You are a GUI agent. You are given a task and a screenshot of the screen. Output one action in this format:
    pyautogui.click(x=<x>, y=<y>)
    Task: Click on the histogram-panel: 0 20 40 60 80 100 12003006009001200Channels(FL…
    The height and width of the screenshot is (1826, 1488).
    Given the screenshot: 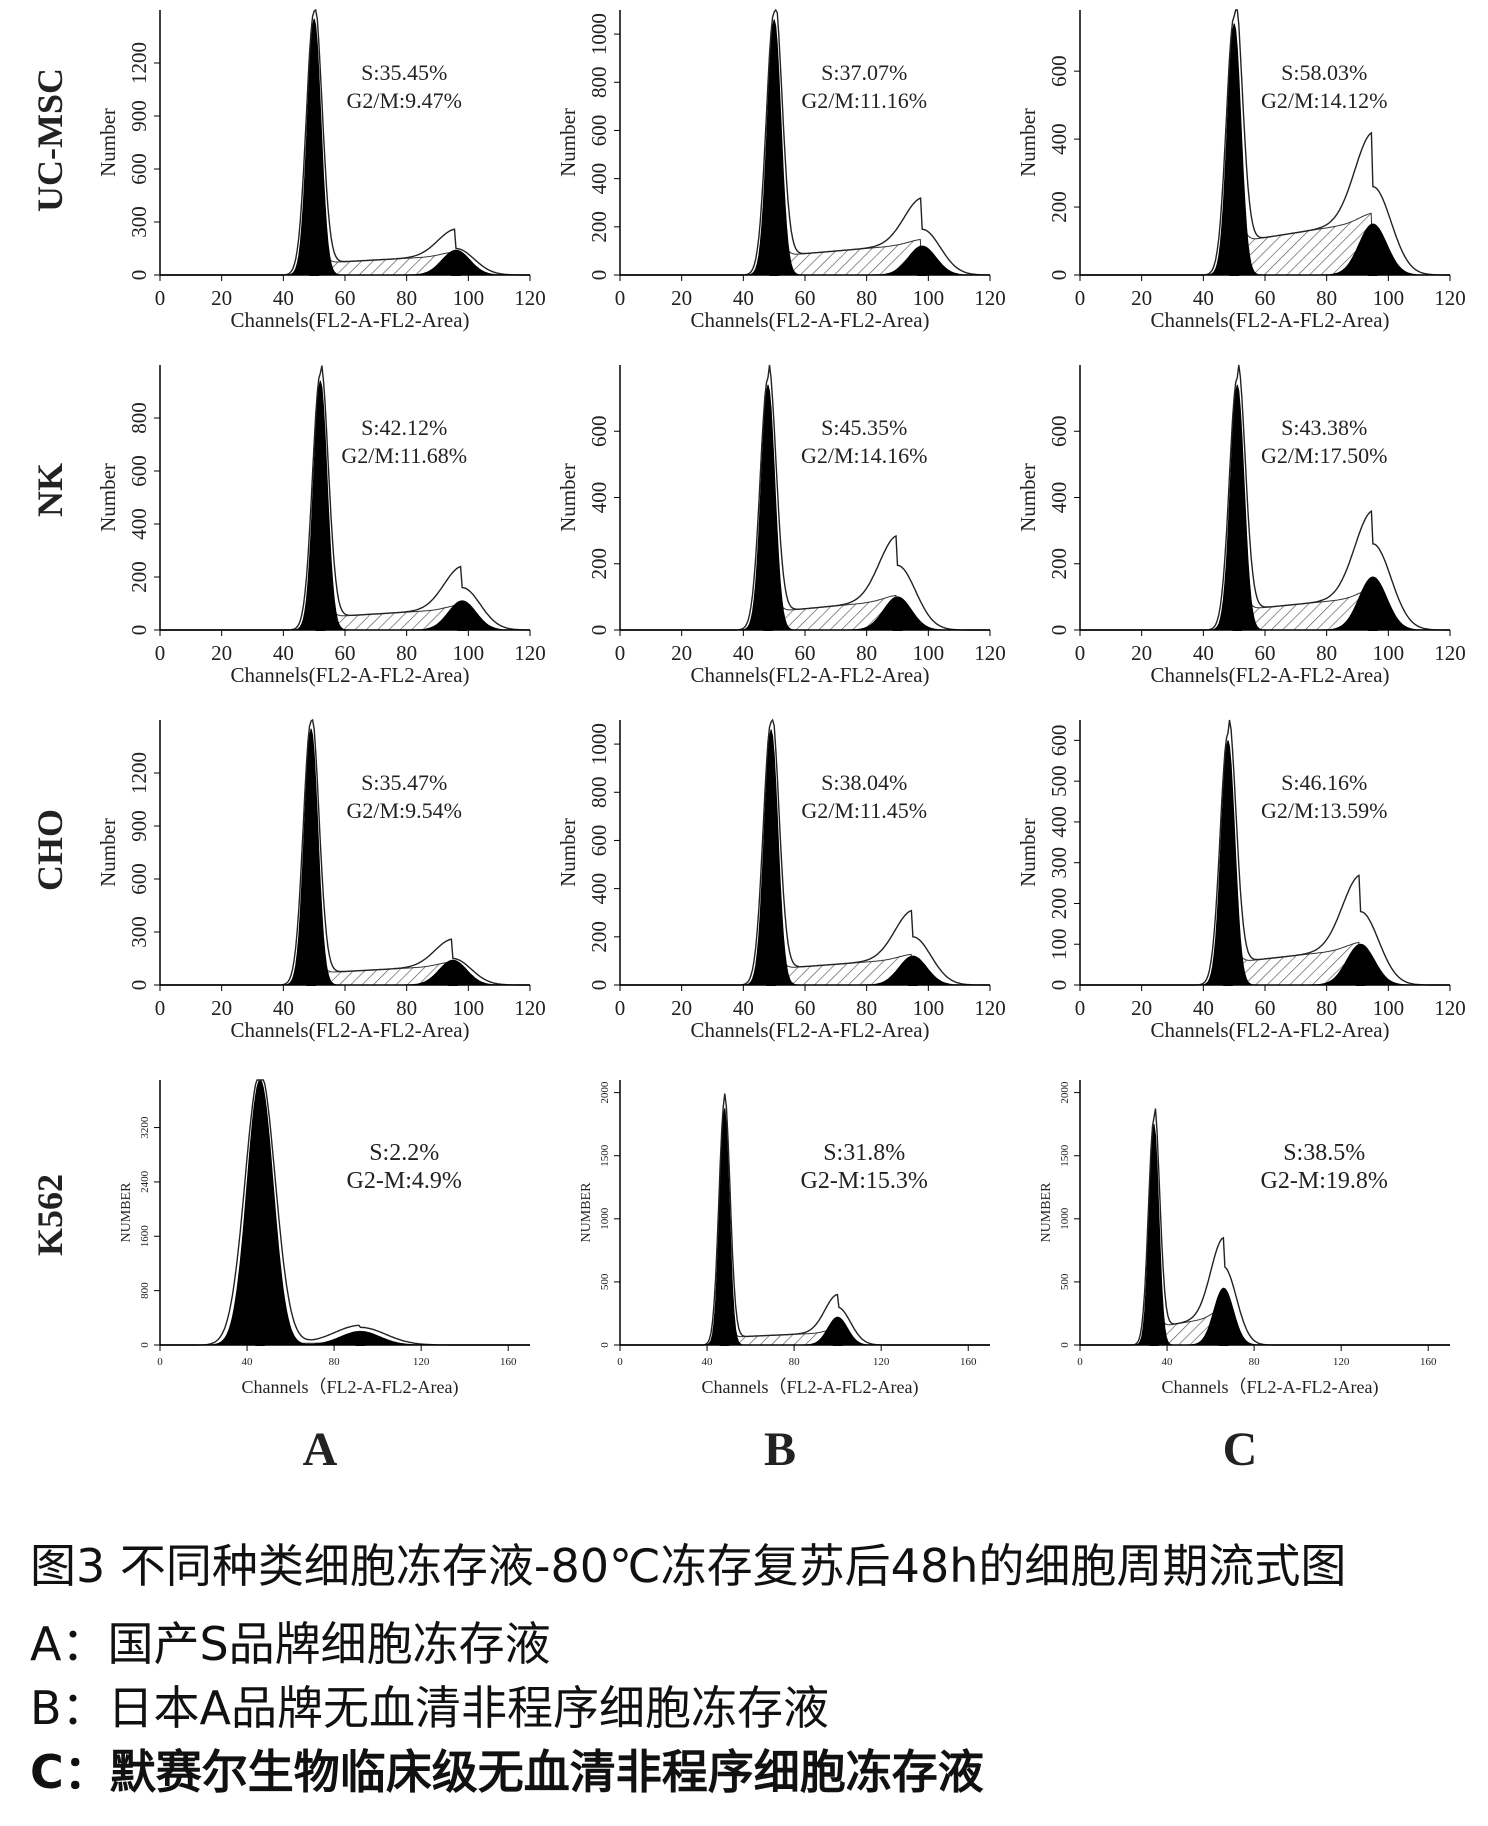 What is the action you would take?
    pyautogui.click(x=321, y=170)
    